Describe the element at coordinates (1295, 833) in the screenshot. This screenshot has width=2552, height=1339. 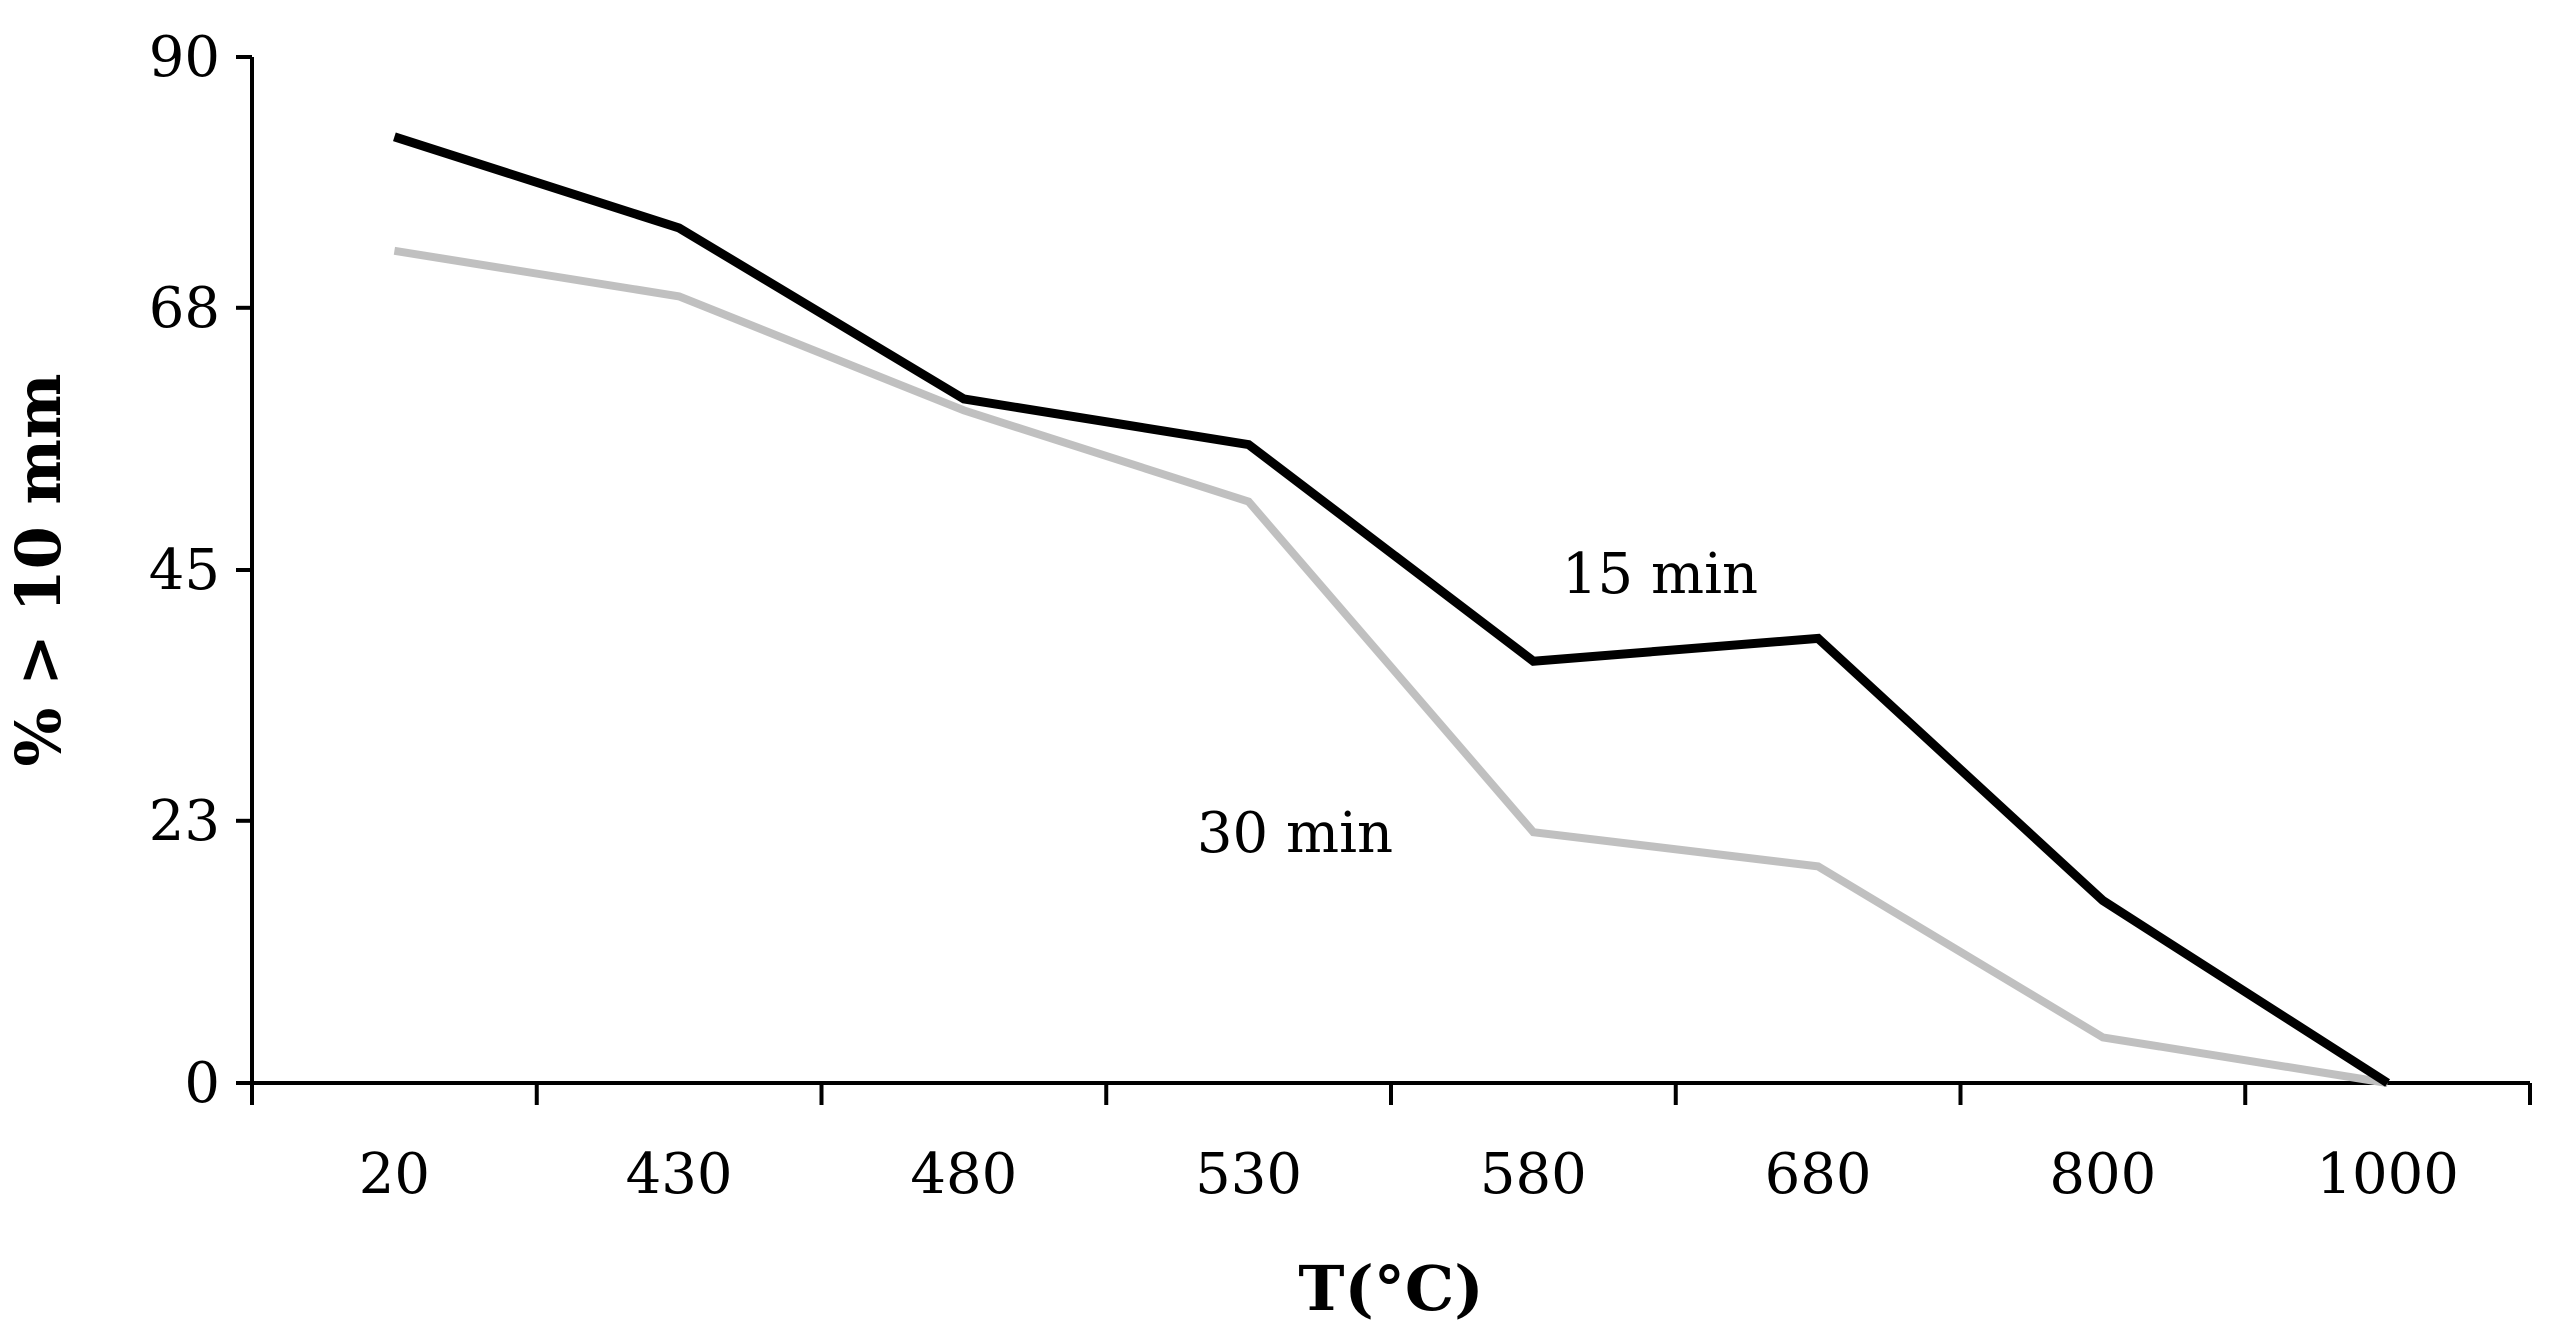
I see `annotation-30-min: 30 min` at that location.